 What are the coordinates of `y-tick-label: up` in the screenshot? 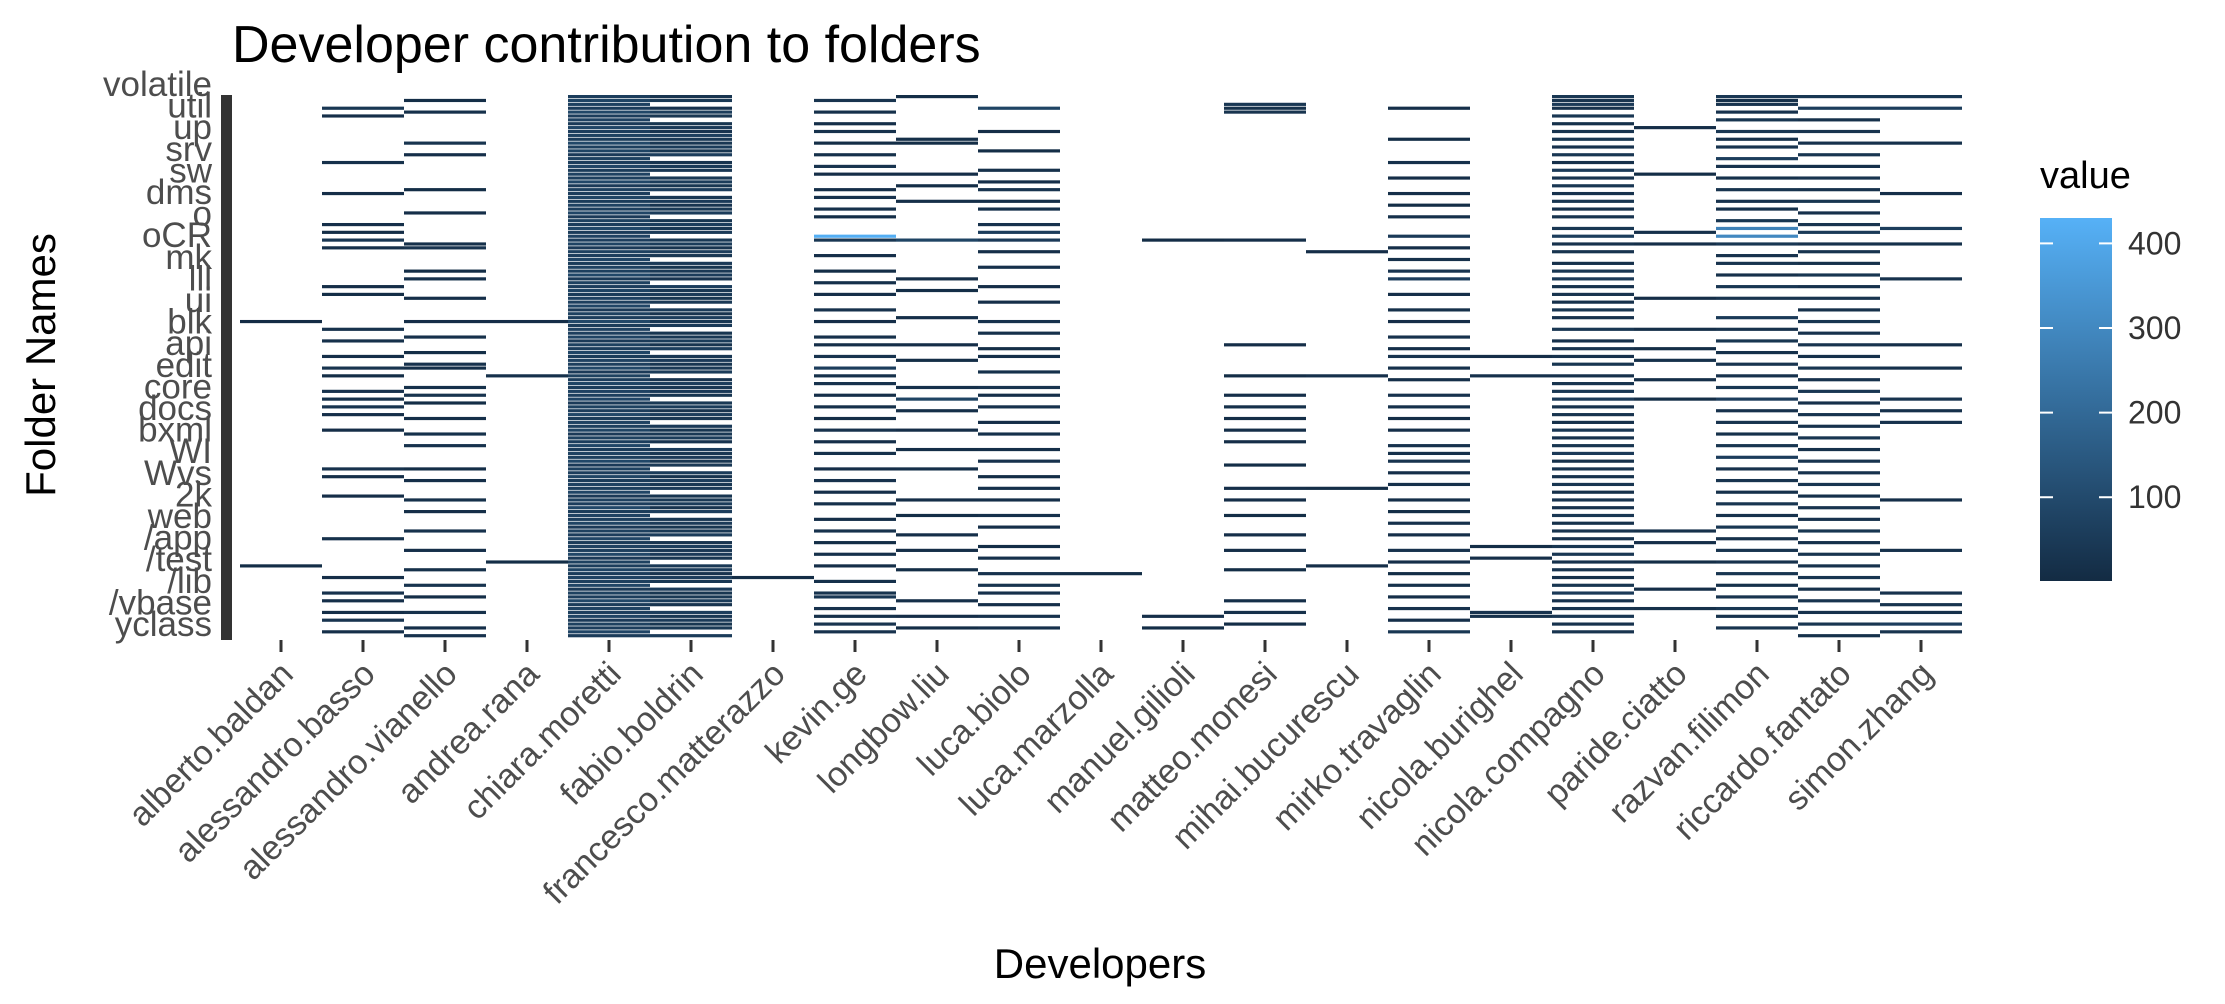 It's located at (192, 127).